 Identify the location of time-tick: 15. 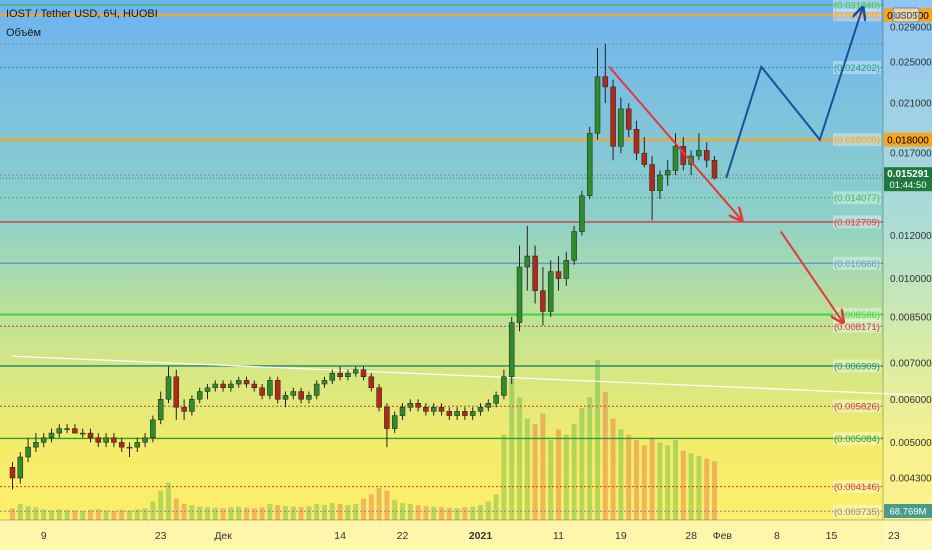
(832, 536).